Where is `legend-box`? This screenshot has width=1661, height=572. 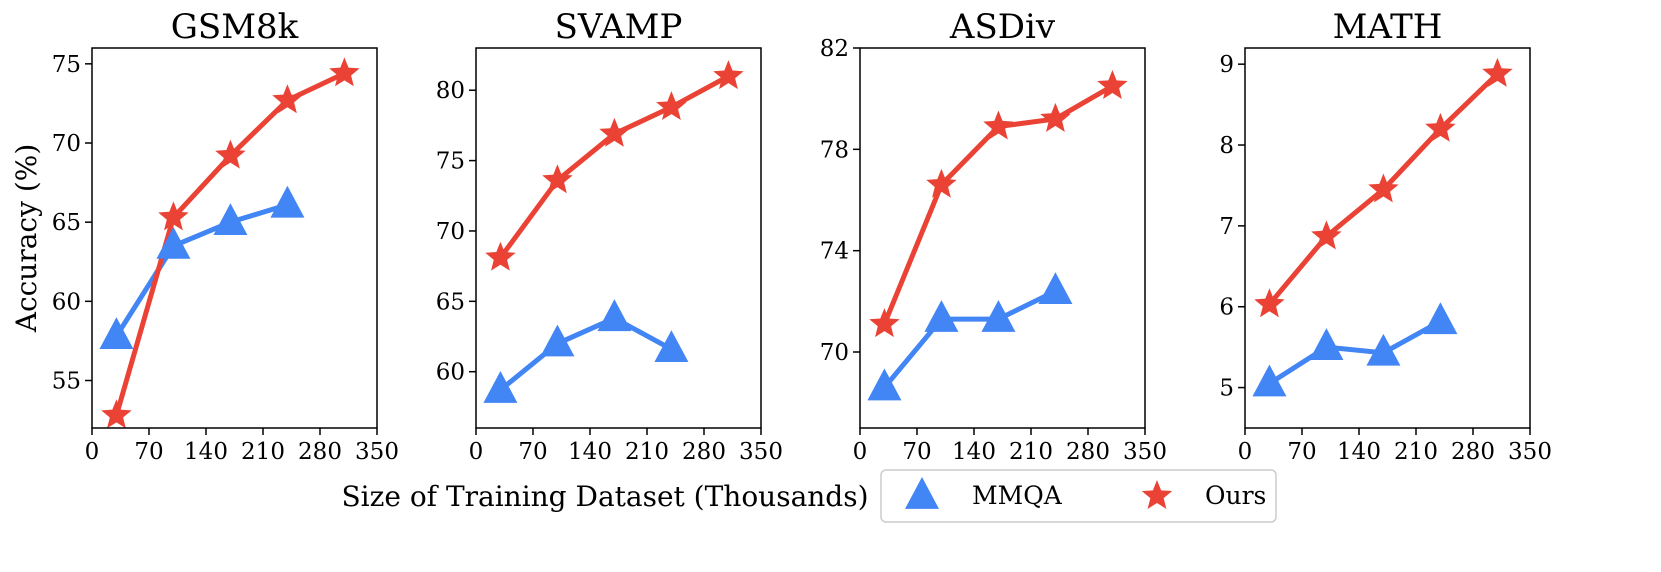
legend-box is located at coordinates (1078, 496).